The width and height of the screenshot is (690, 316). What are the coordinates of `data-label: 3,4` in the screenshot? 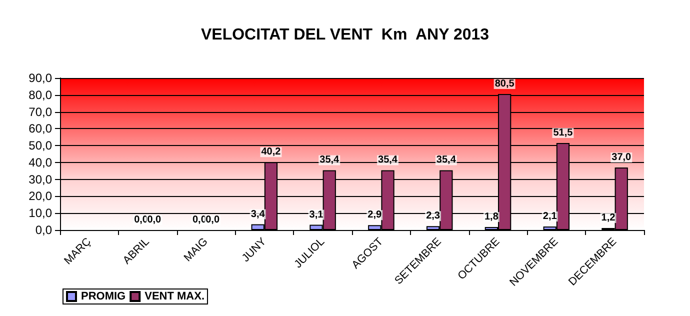 It's located at (258, 214).